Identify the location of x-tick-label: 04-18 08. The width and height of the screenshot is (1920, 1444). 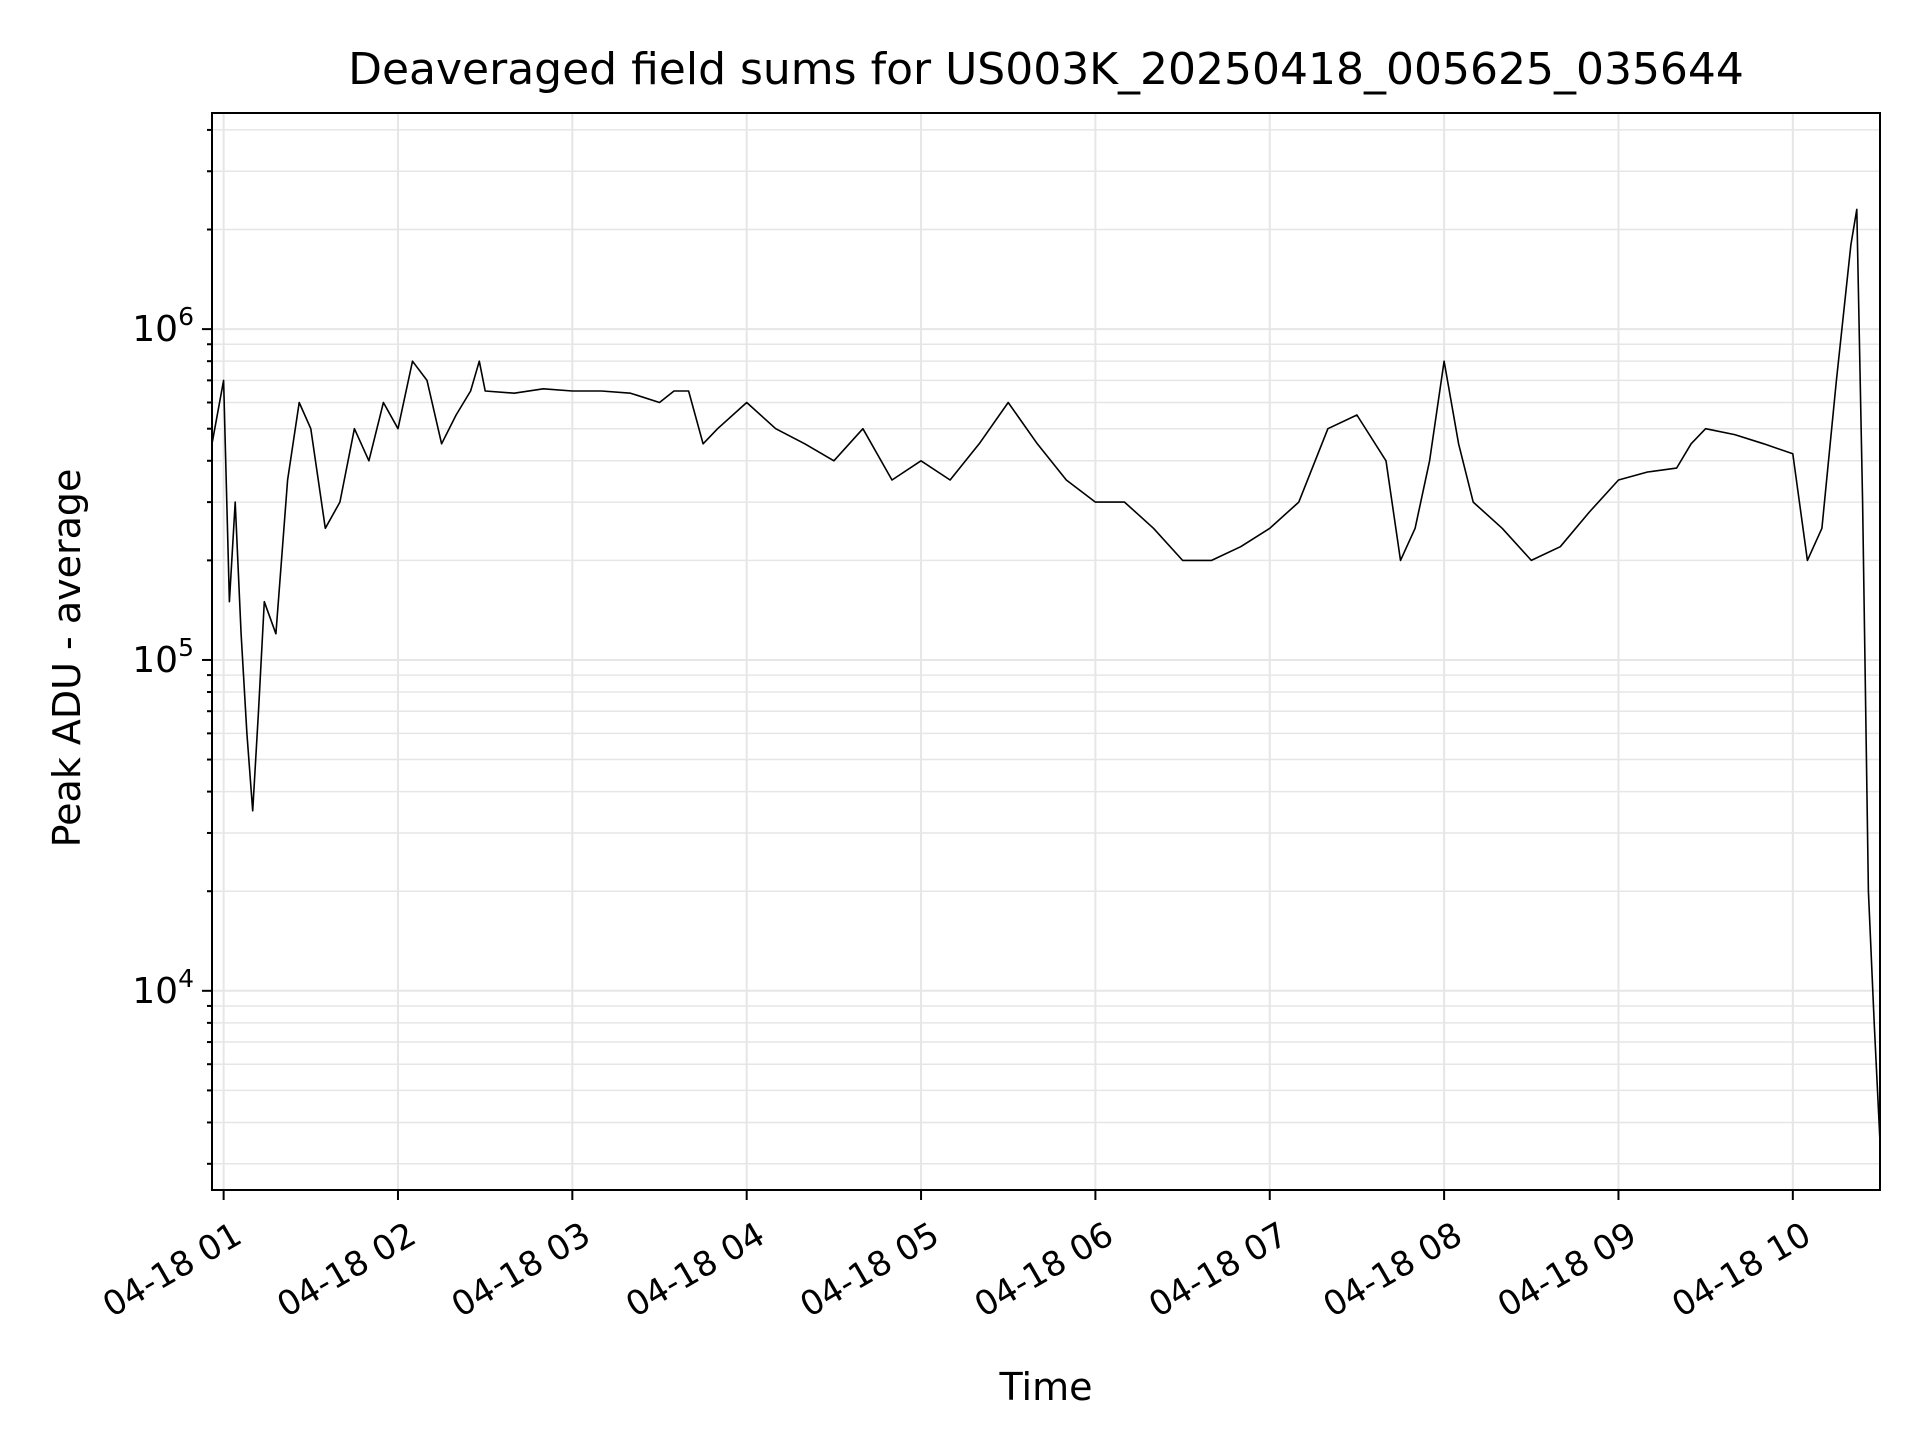
(1393, 1270).